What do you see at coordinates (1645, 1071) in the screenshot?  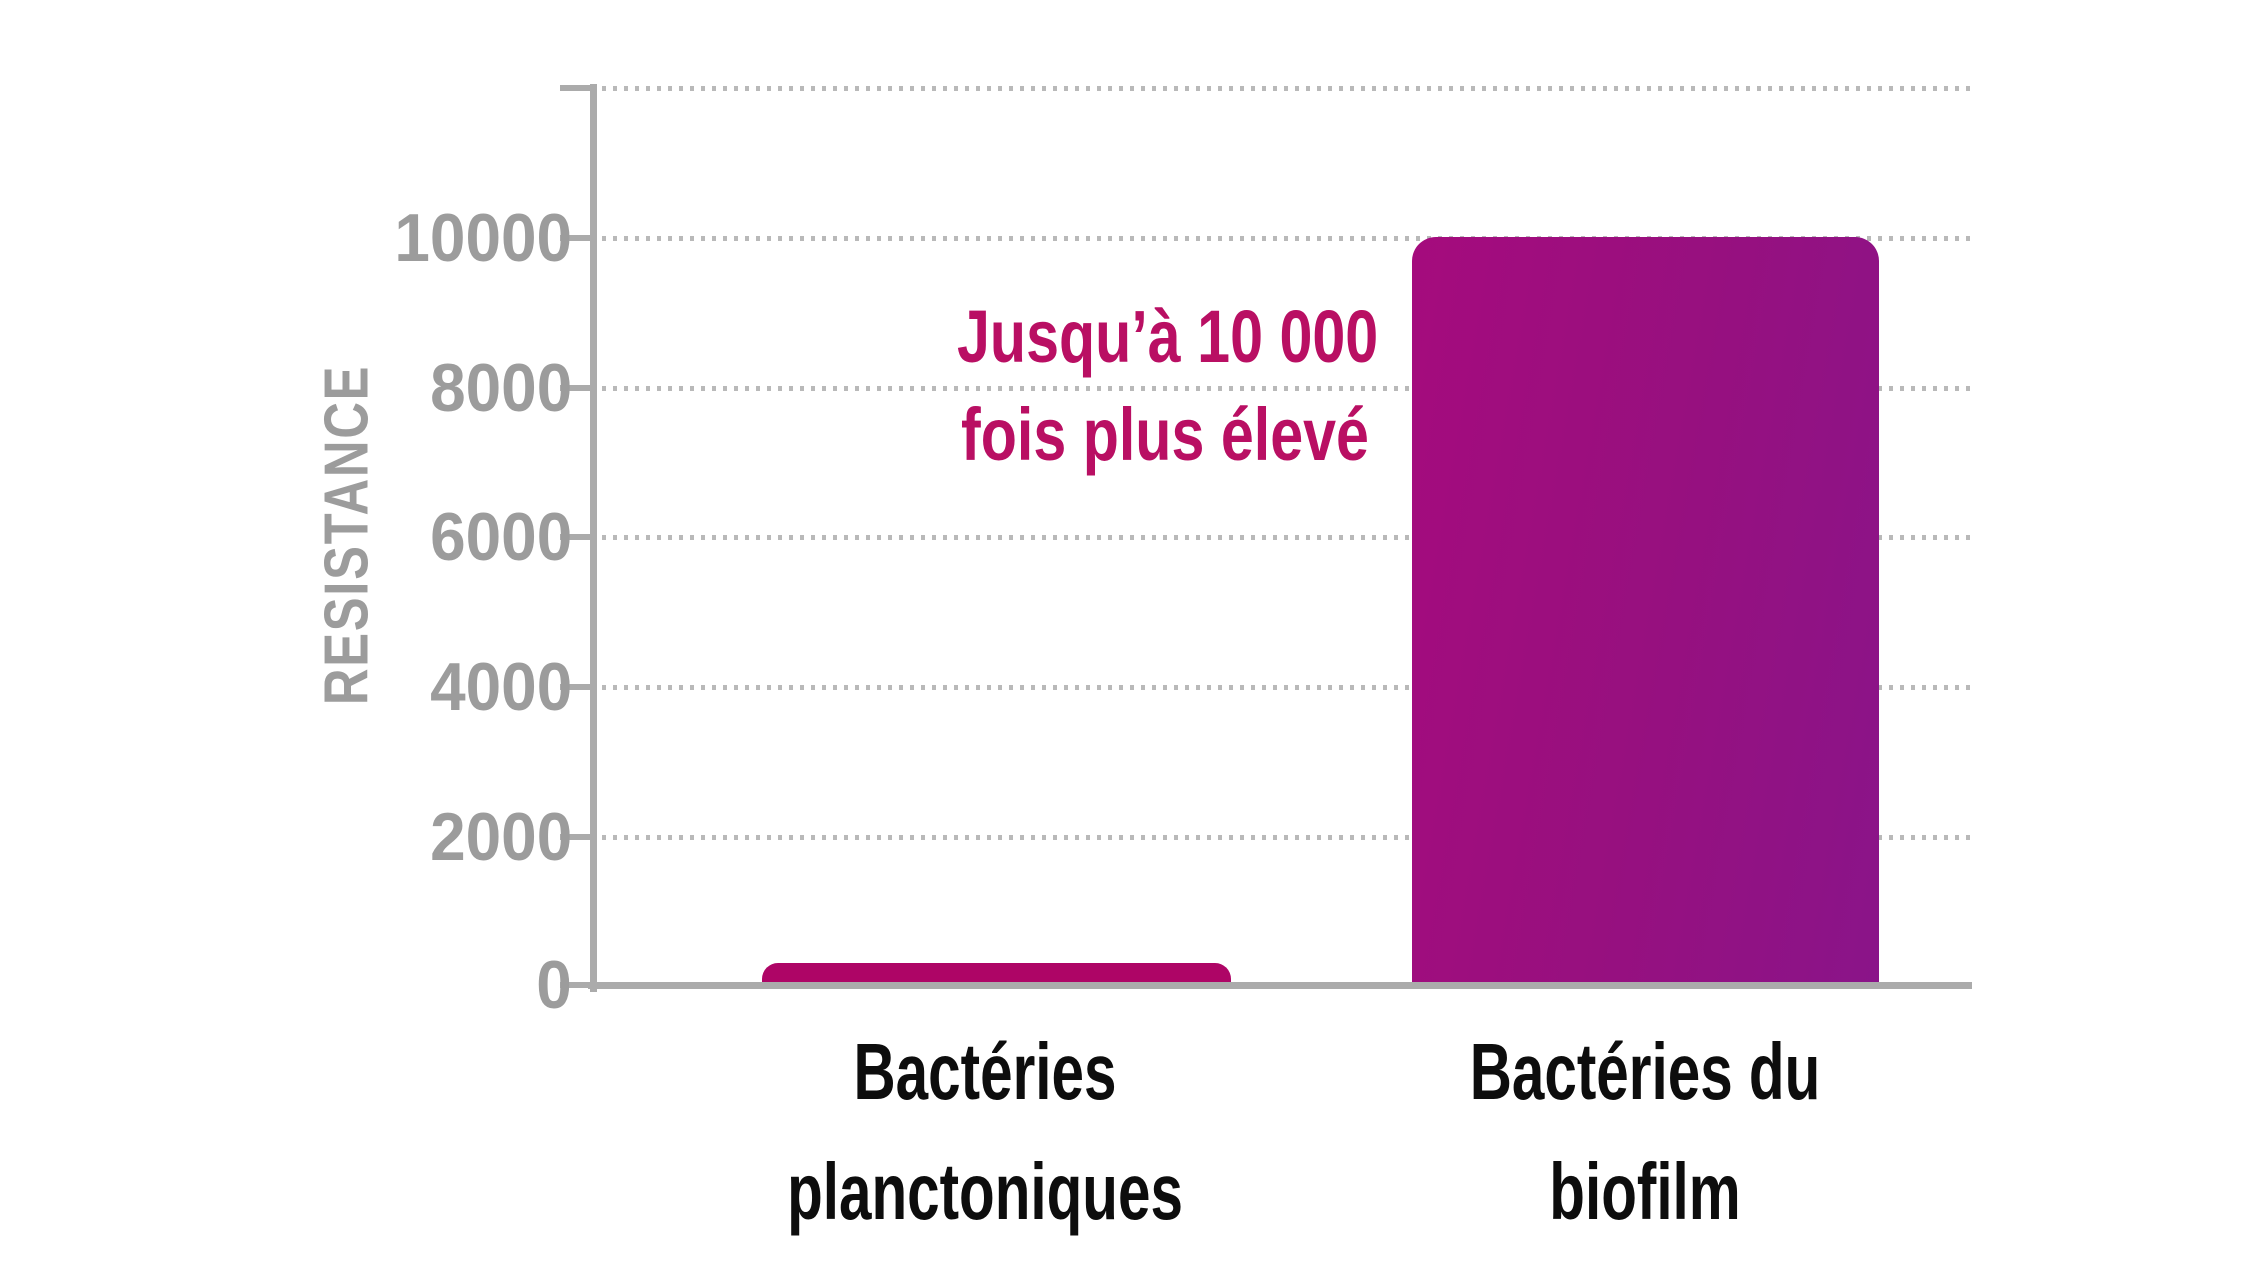 I see `category-2-line-1: Bactéries du` at bounding box center [1645, 1071].